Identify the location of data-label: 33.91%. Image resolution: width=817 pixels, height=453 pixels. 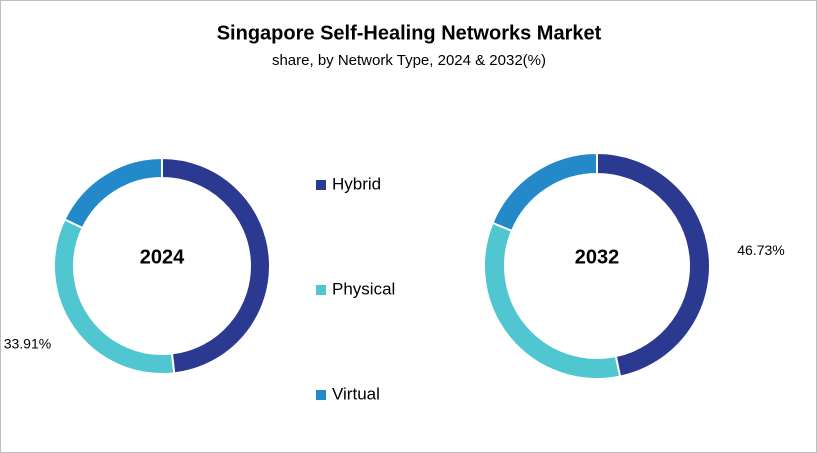
(27, 344).